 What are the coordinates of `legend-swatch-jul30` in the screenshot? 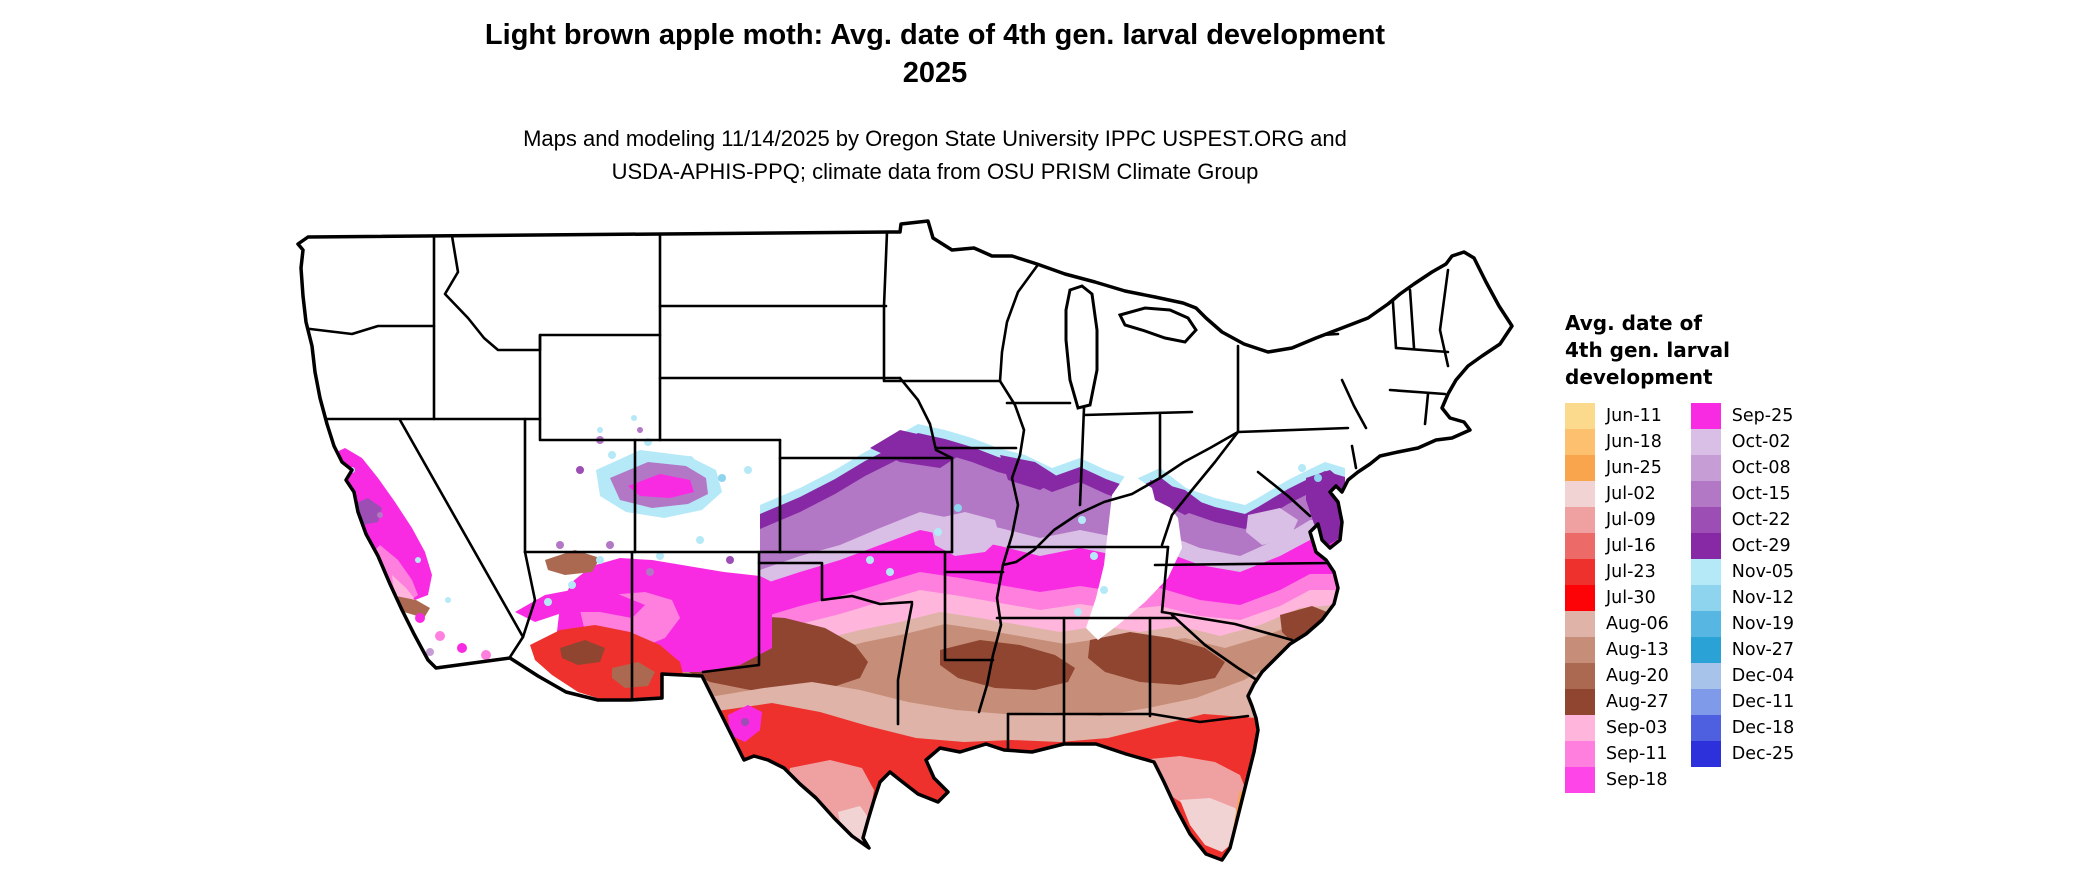 It's located at (1580, 598).